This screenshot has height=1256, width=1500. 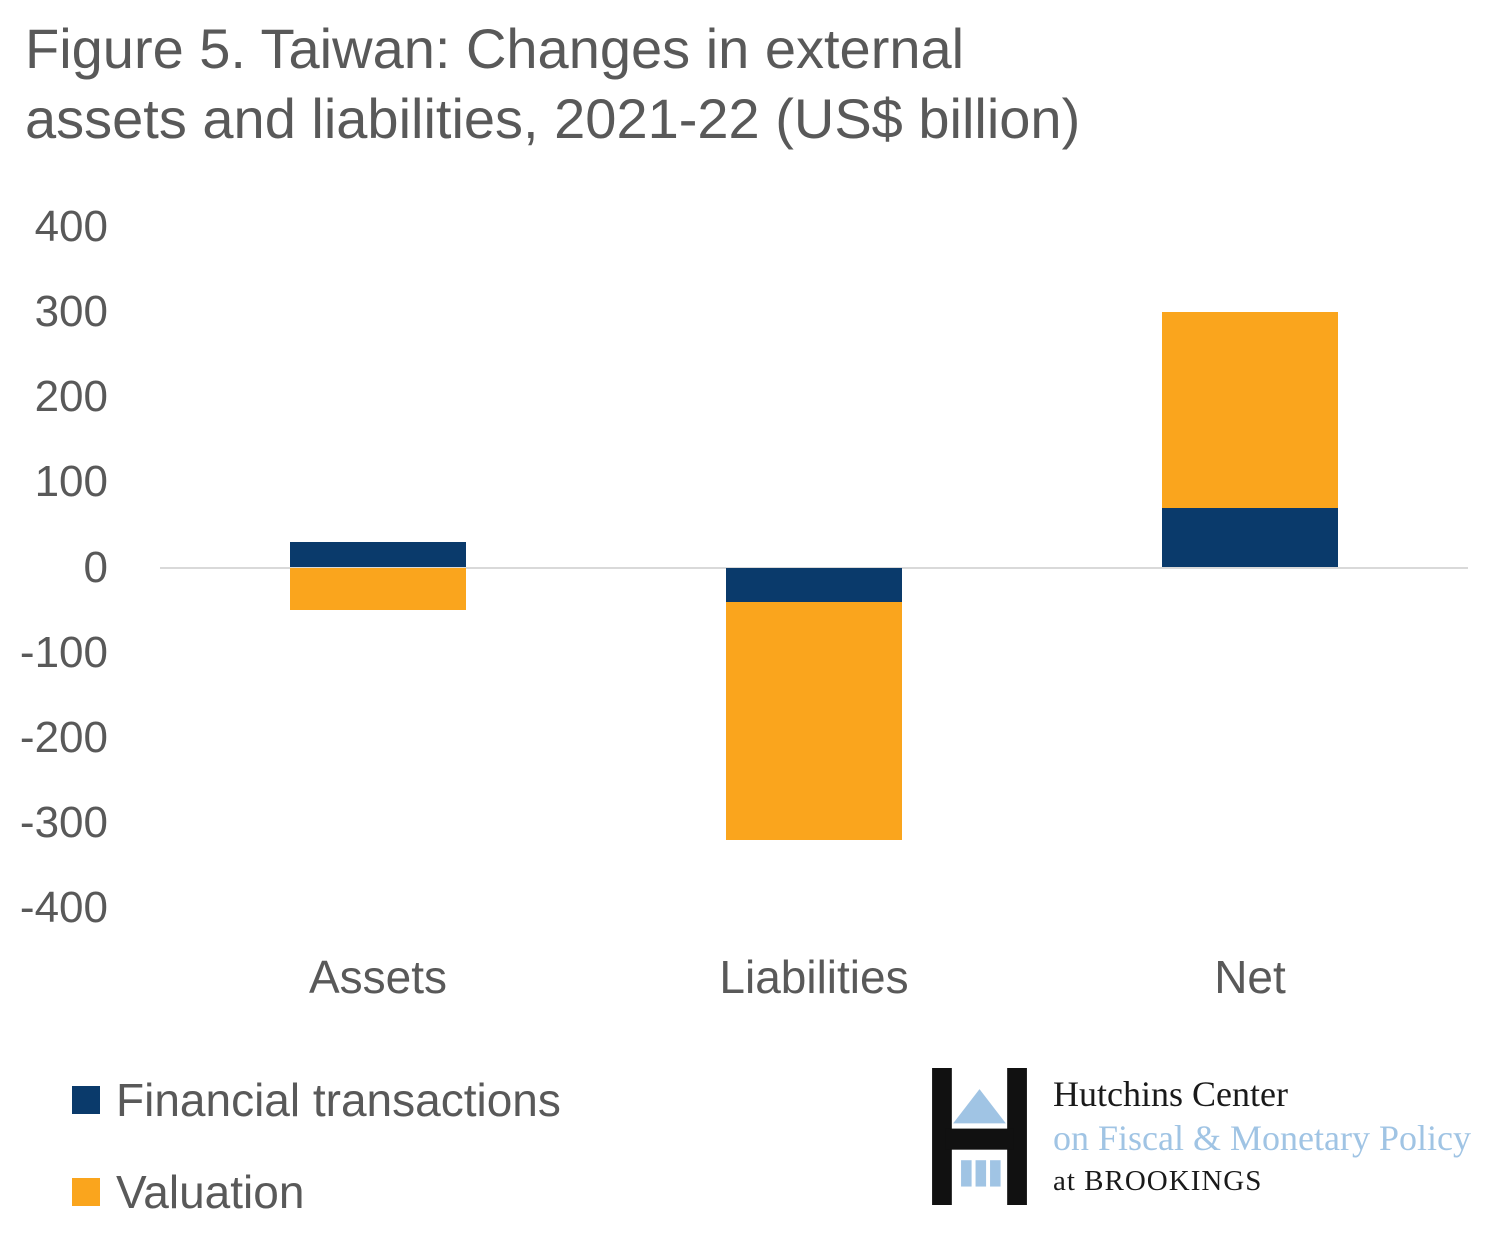 I want to click on x-category-label: Assets, so click(x=378, y=977).